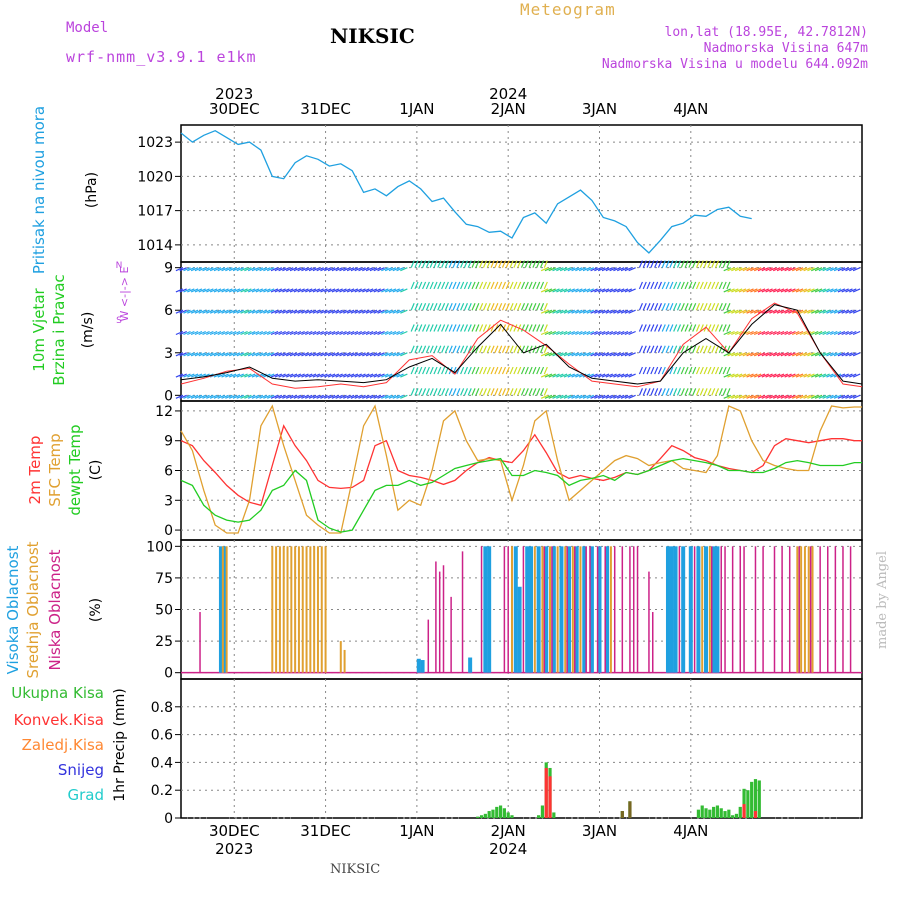  I want to click on top-date-tick: 2JAN, so click(508, 109).